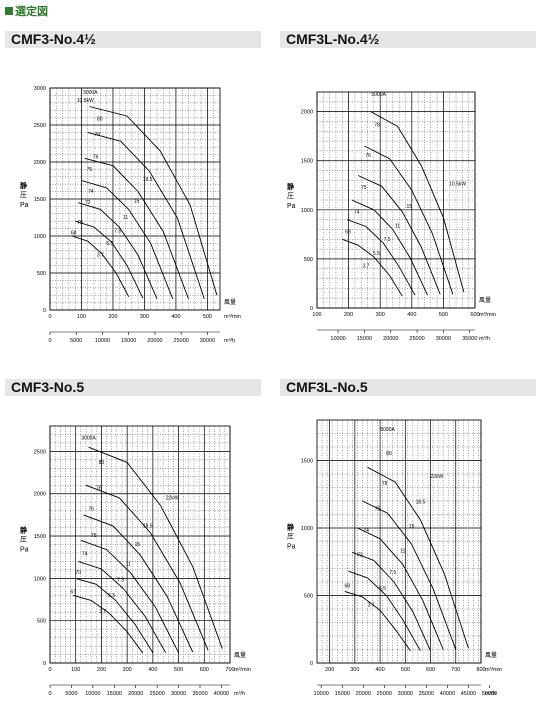 The height and width of the screenshot is (722, 541). Describe the element at coordinates (485, 300) in the screenshot. I see `x-axis-label: 風量` at that location.